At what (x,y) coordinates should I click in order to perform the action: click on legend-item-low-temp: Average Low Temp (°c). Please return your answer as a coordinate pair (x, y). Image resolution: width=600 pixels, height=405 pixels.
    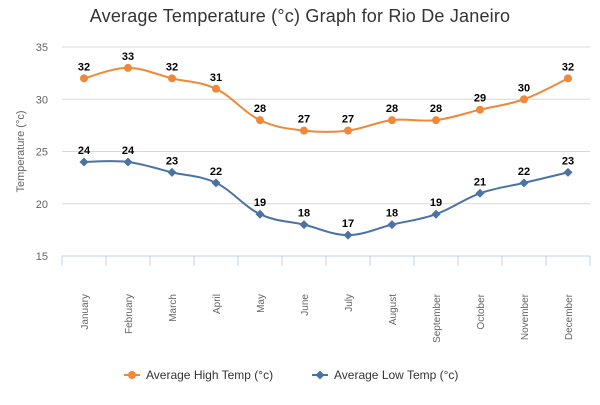
    Looking at the image, I should click on (385, 375).